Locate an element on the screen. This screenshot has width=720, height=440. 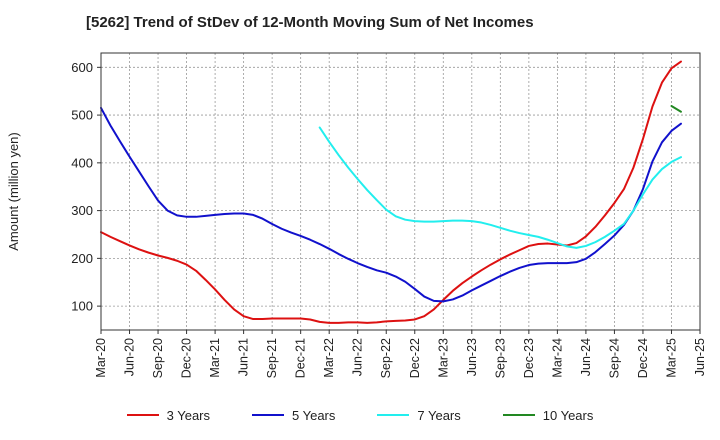
x-tick-label: Mar-24 is located at coordinates (557, 358).